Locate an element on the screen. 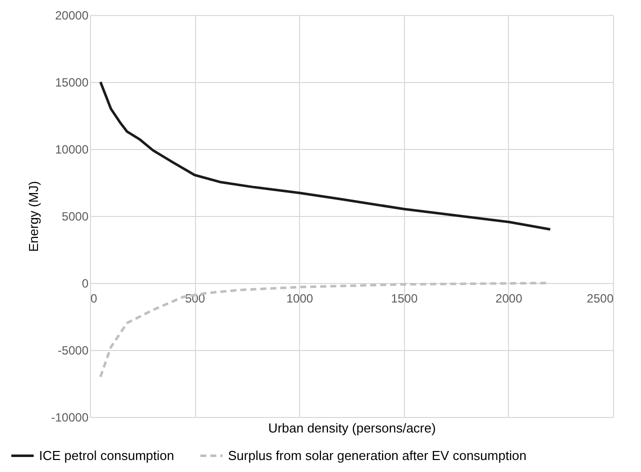  y-tick-label: 15000 is located at coordinates (72, 83).